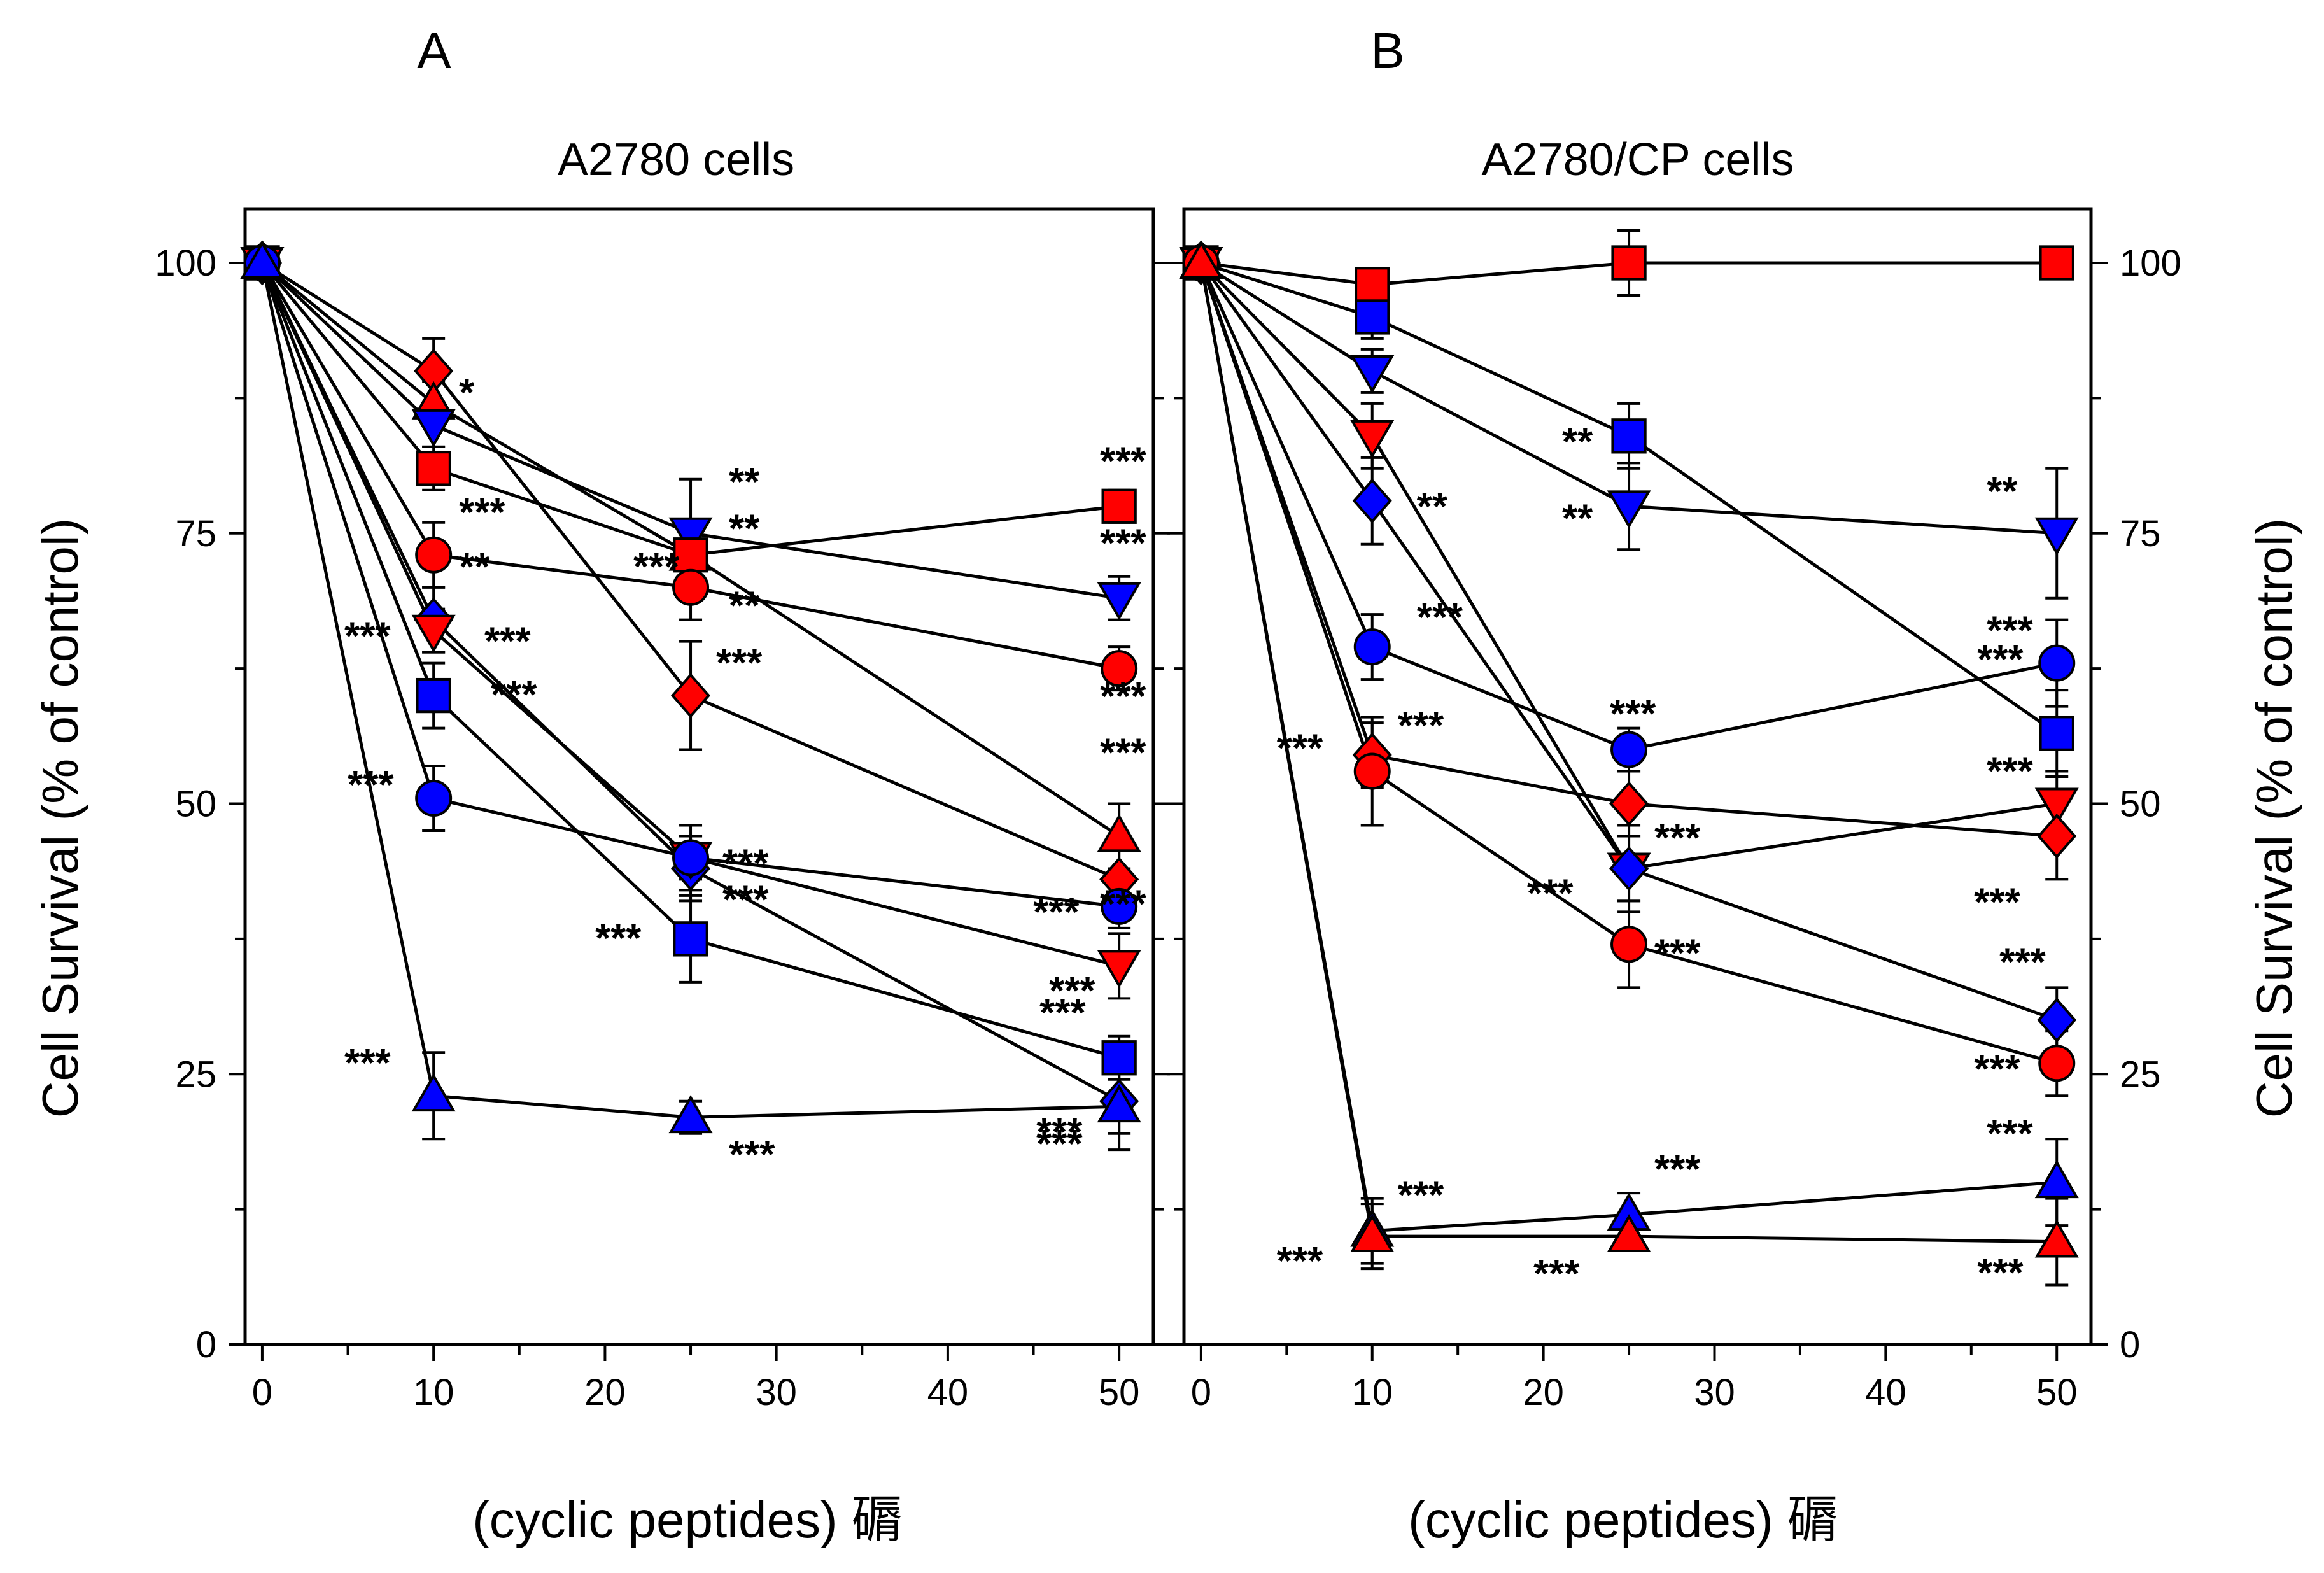  I want to click on series-line-blue-square, so click(1629, 498).